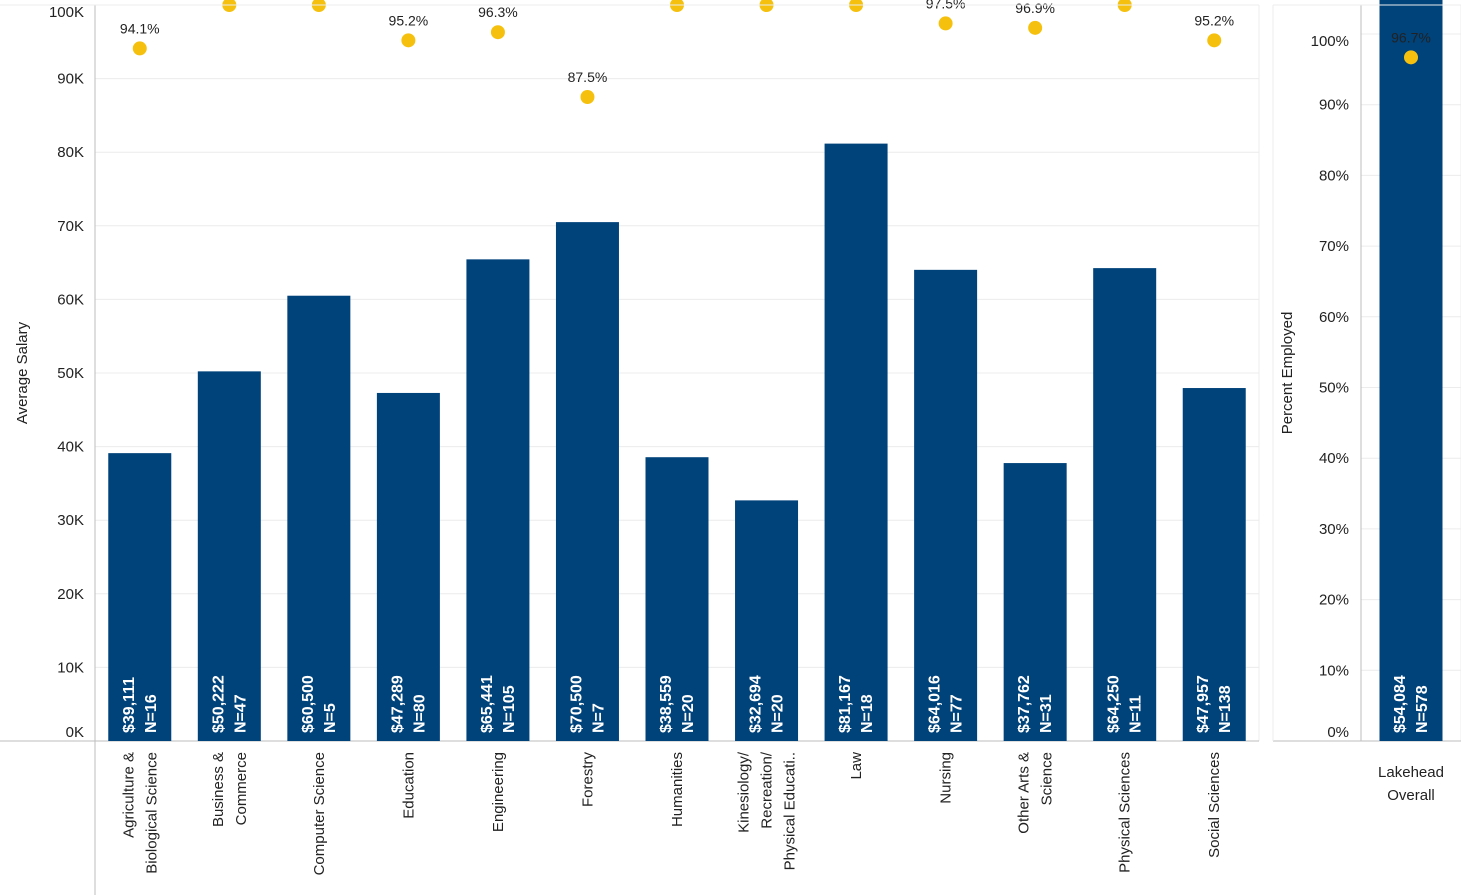  Describe the element at coordinates (1225, 709) in the screenshot. I see `n-count-label: N=138` at that location.